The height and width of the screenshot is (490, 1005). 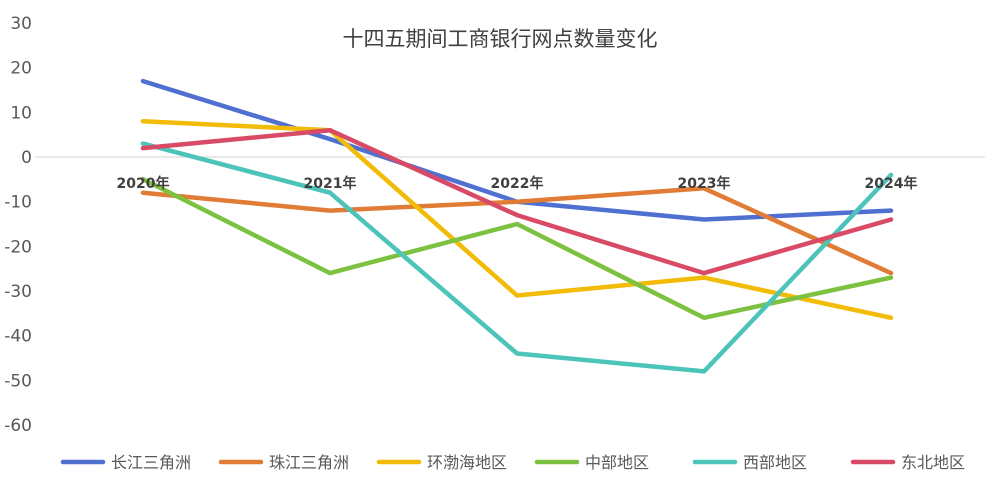 I want to click on legend-item-2: 环渤海地区, so click(x=441, y=462).